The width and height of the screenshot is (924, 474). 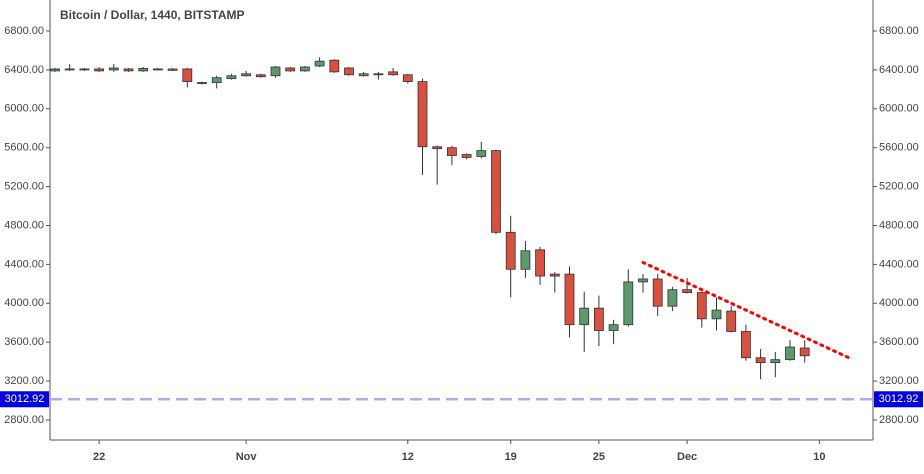 What do you see at coordinates (511, 457) in the screenshot?
I see `x-tick-label: 19` at bounding box center [511, 457].